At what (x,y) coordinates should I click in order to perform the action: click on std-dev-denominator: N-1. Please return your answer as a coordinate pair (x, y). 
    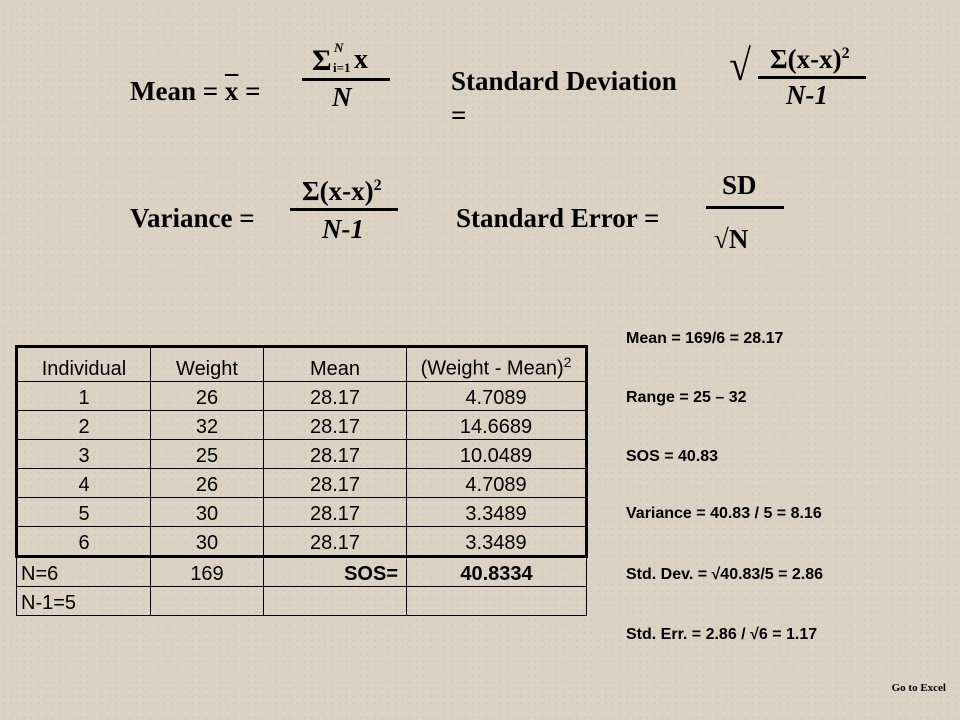
    Looking at the image, I should click on (807, 95).